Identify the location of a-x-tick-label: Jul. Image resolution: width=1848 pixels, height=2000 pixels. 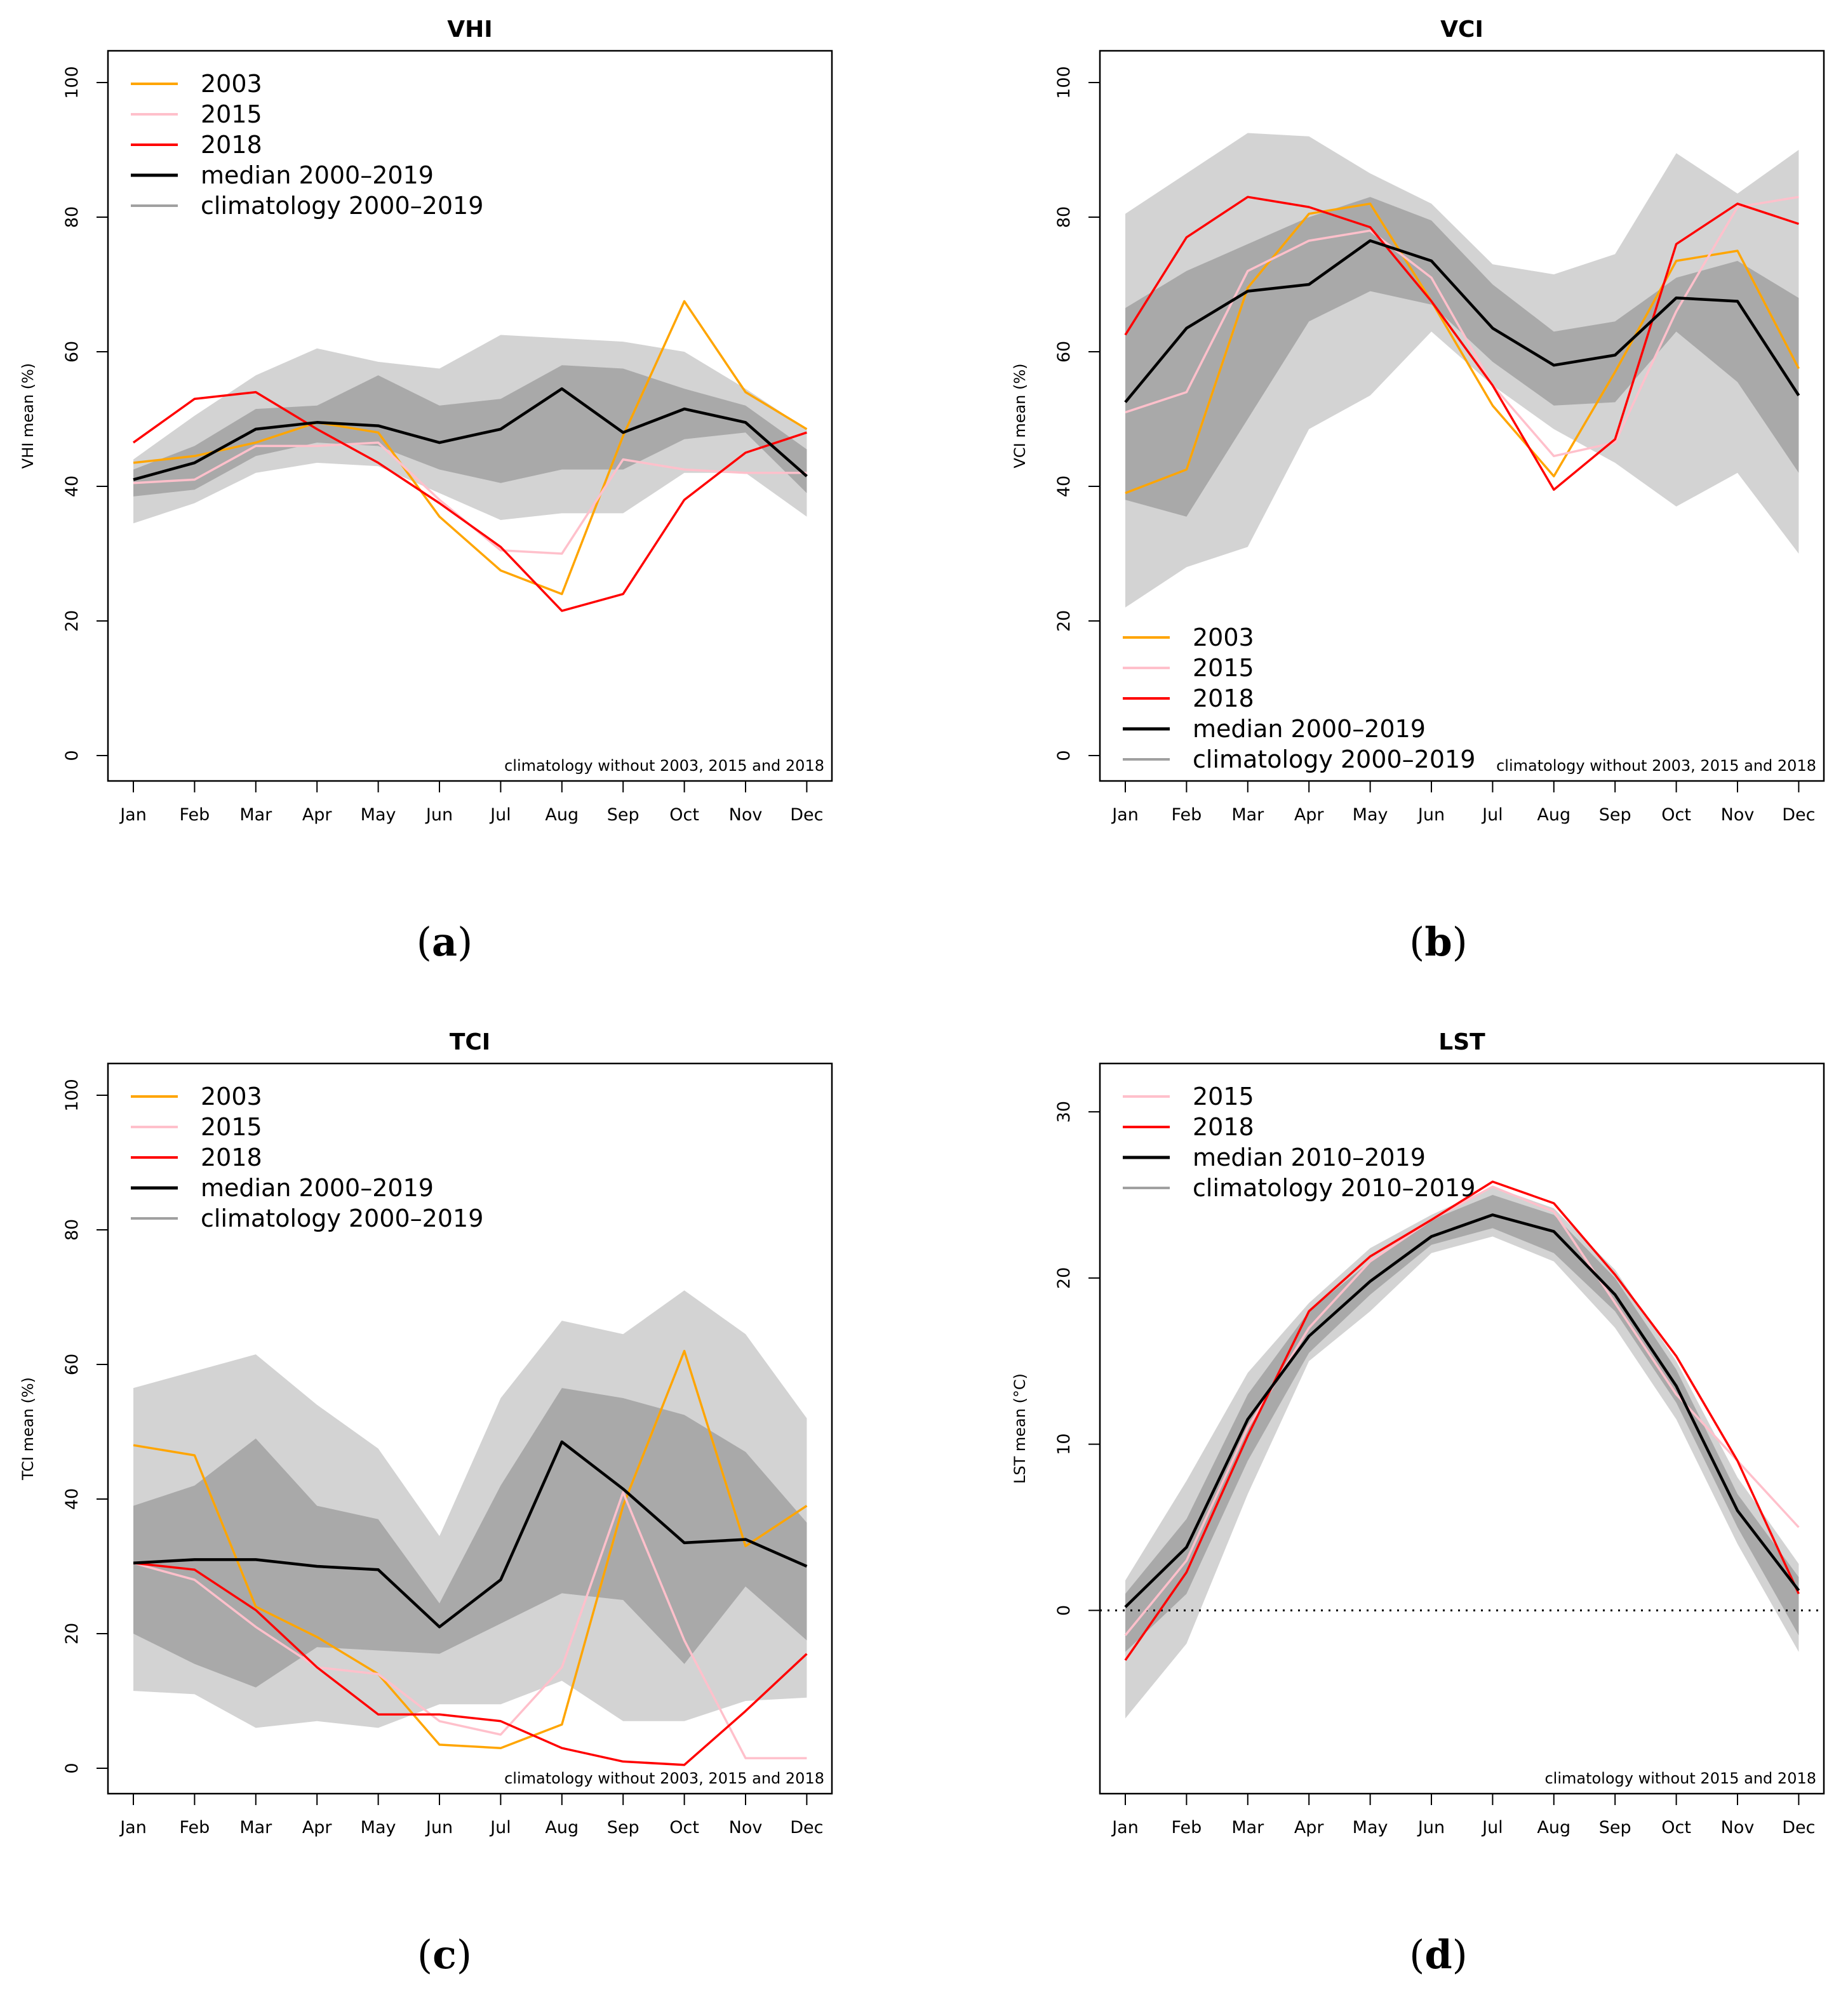
(500, 815).